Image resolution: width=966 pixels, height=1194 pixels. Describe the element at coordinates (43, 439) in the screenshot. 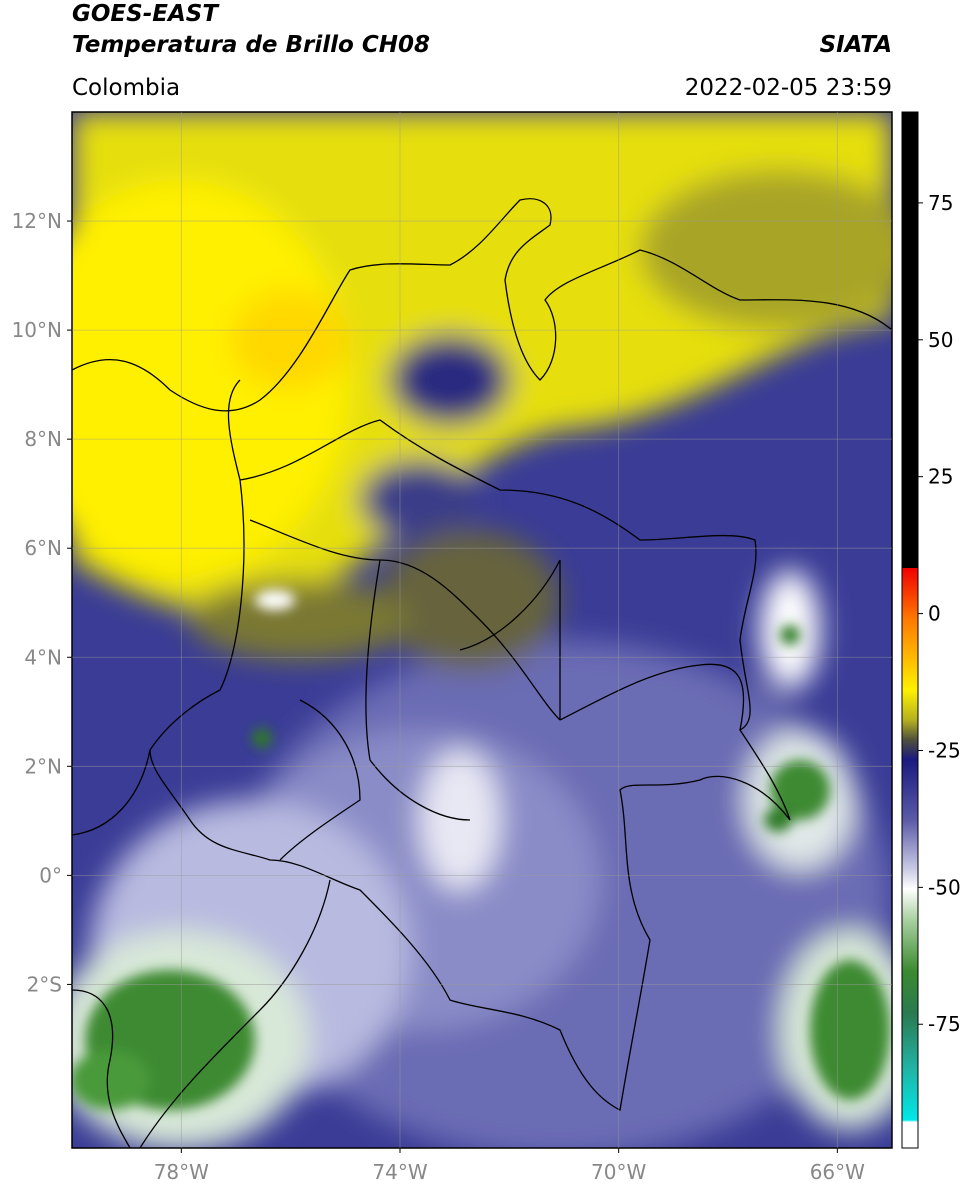

I see `y-tick-label: 8°N` at that location.